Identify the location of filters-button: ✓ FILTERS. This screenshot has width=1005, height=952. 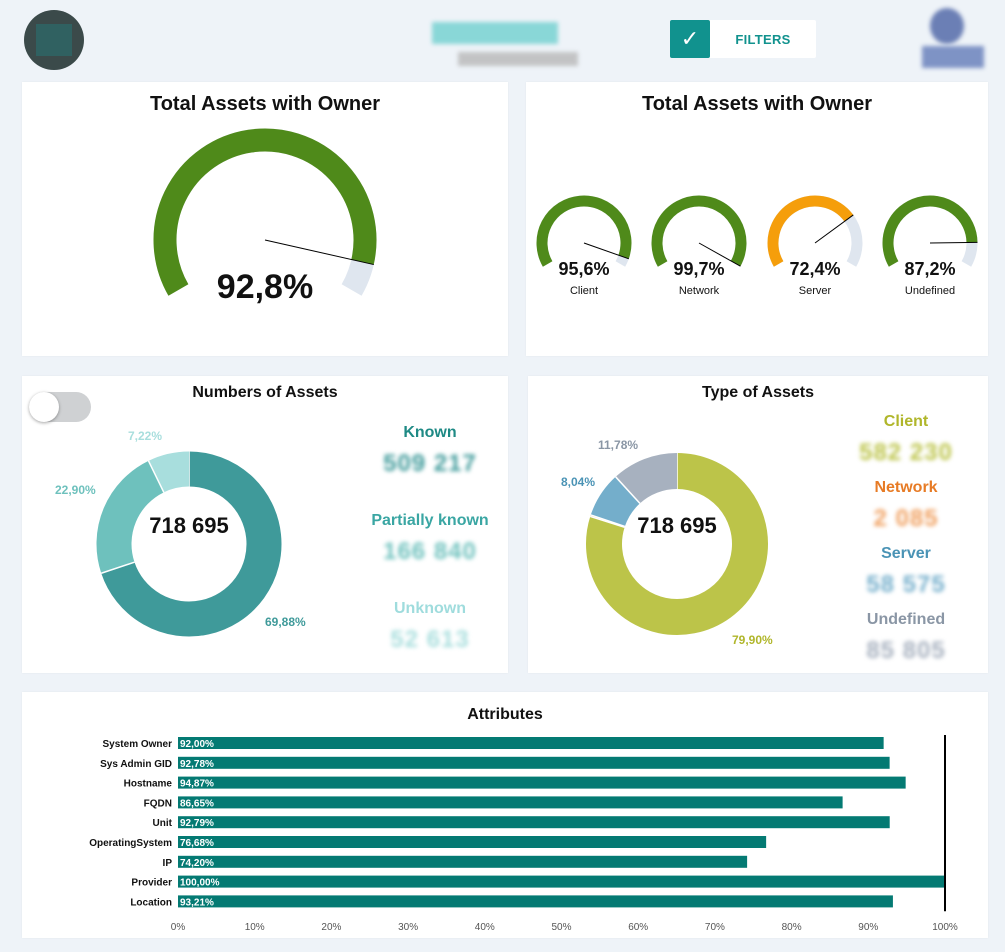
(743, 39).